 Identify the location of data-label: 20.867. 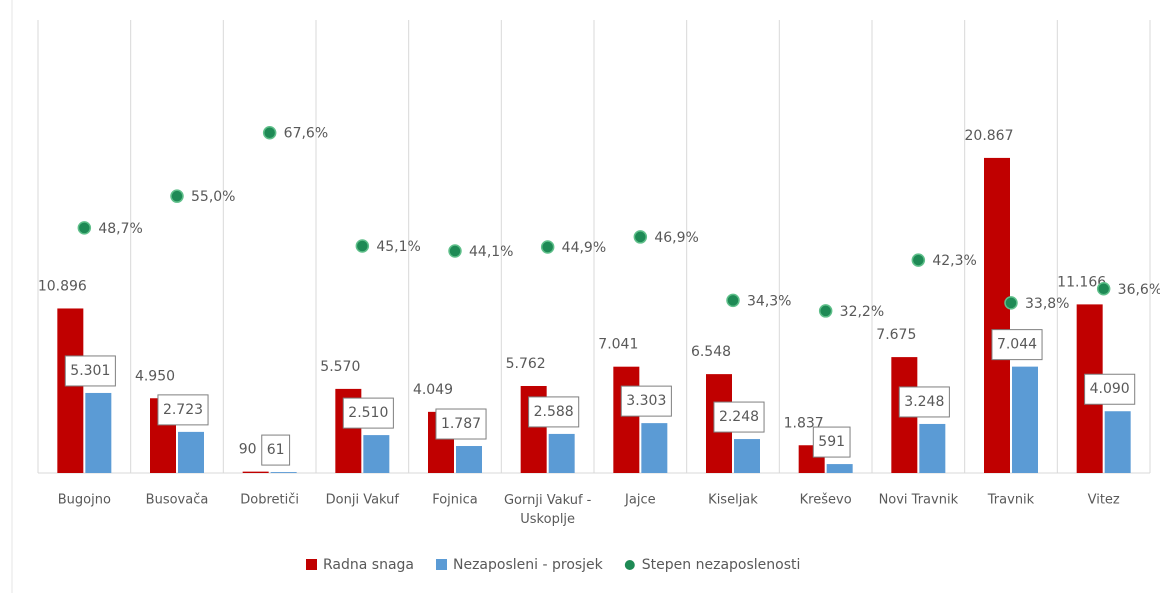
(989, 136).